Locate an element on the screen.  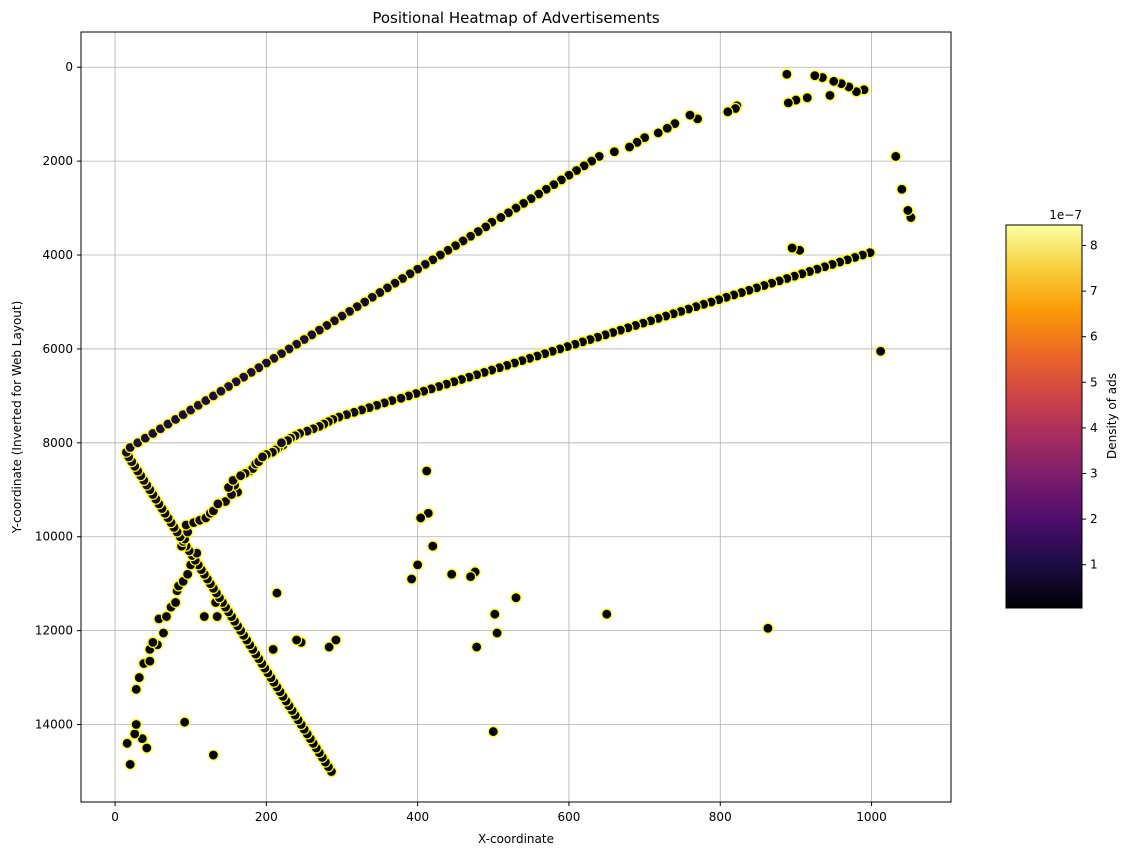
y-axis-label: Y-coordinate (Inverted for Web Layout) is located at coordinates (17, 418).